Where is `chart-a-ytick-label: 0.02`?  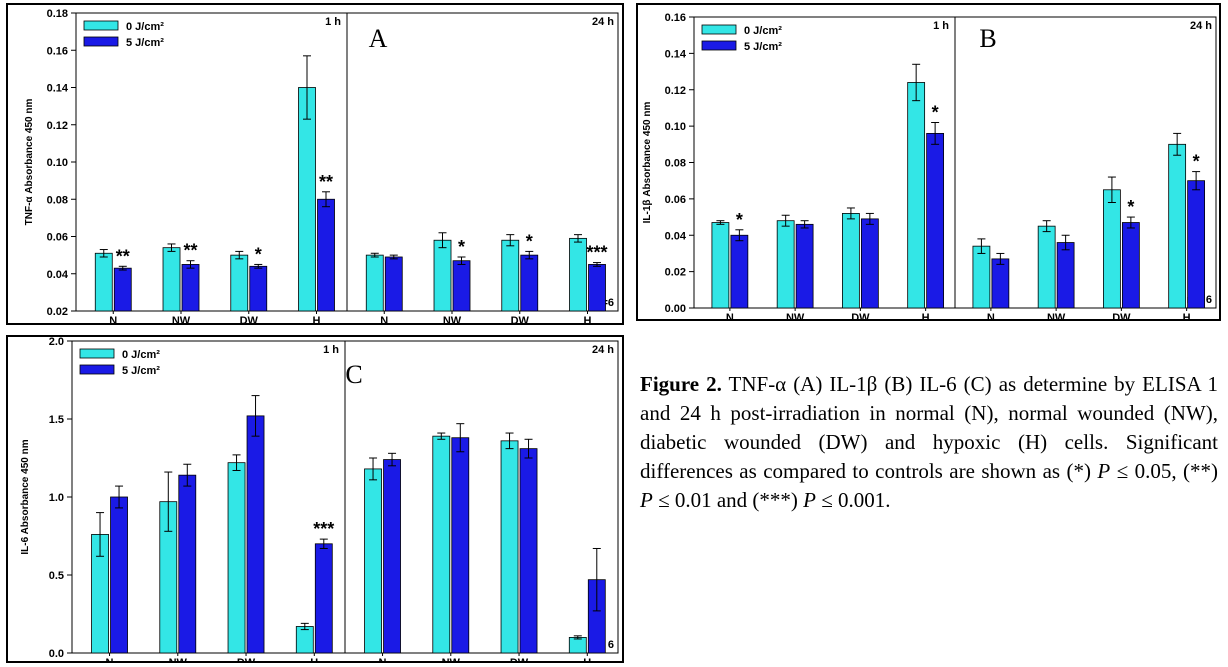
chart-a-ytick-label: 0.02 is located at coordinates (57, 312).